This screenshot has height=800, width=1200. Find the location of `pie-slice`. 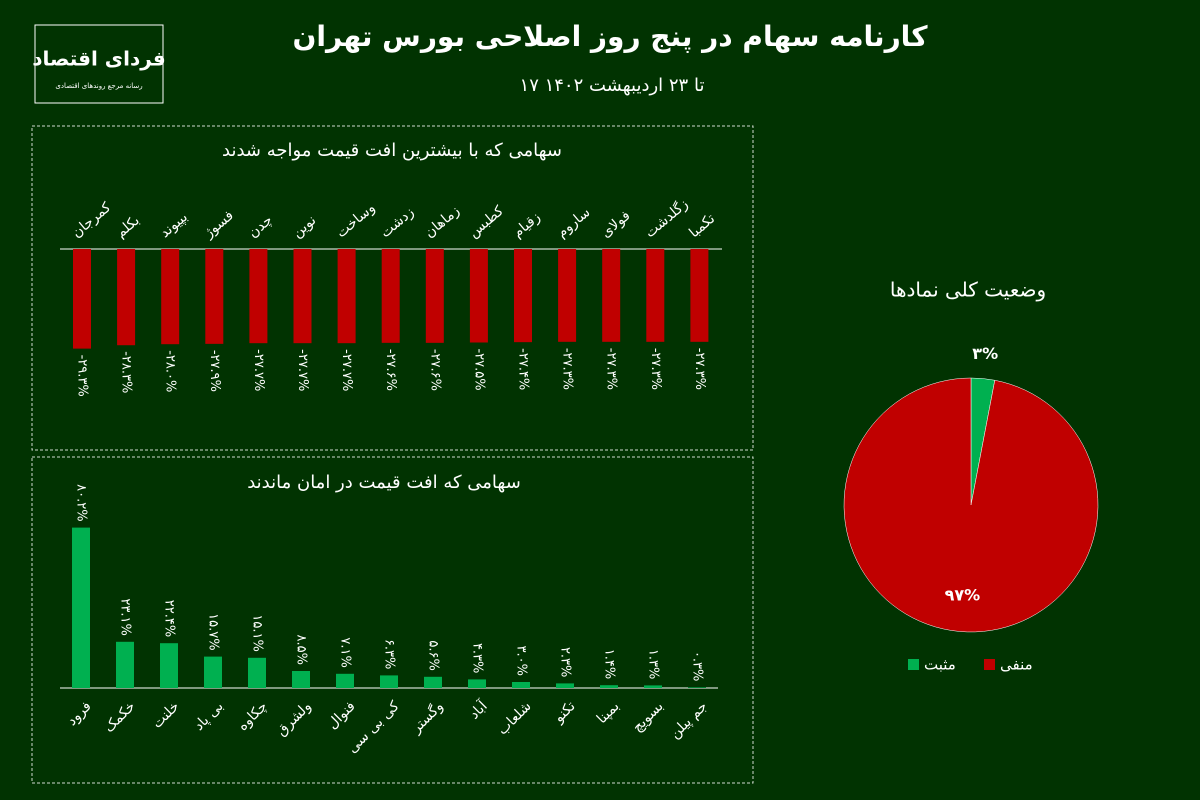

pie-slice is located at coordinates (971, 505).